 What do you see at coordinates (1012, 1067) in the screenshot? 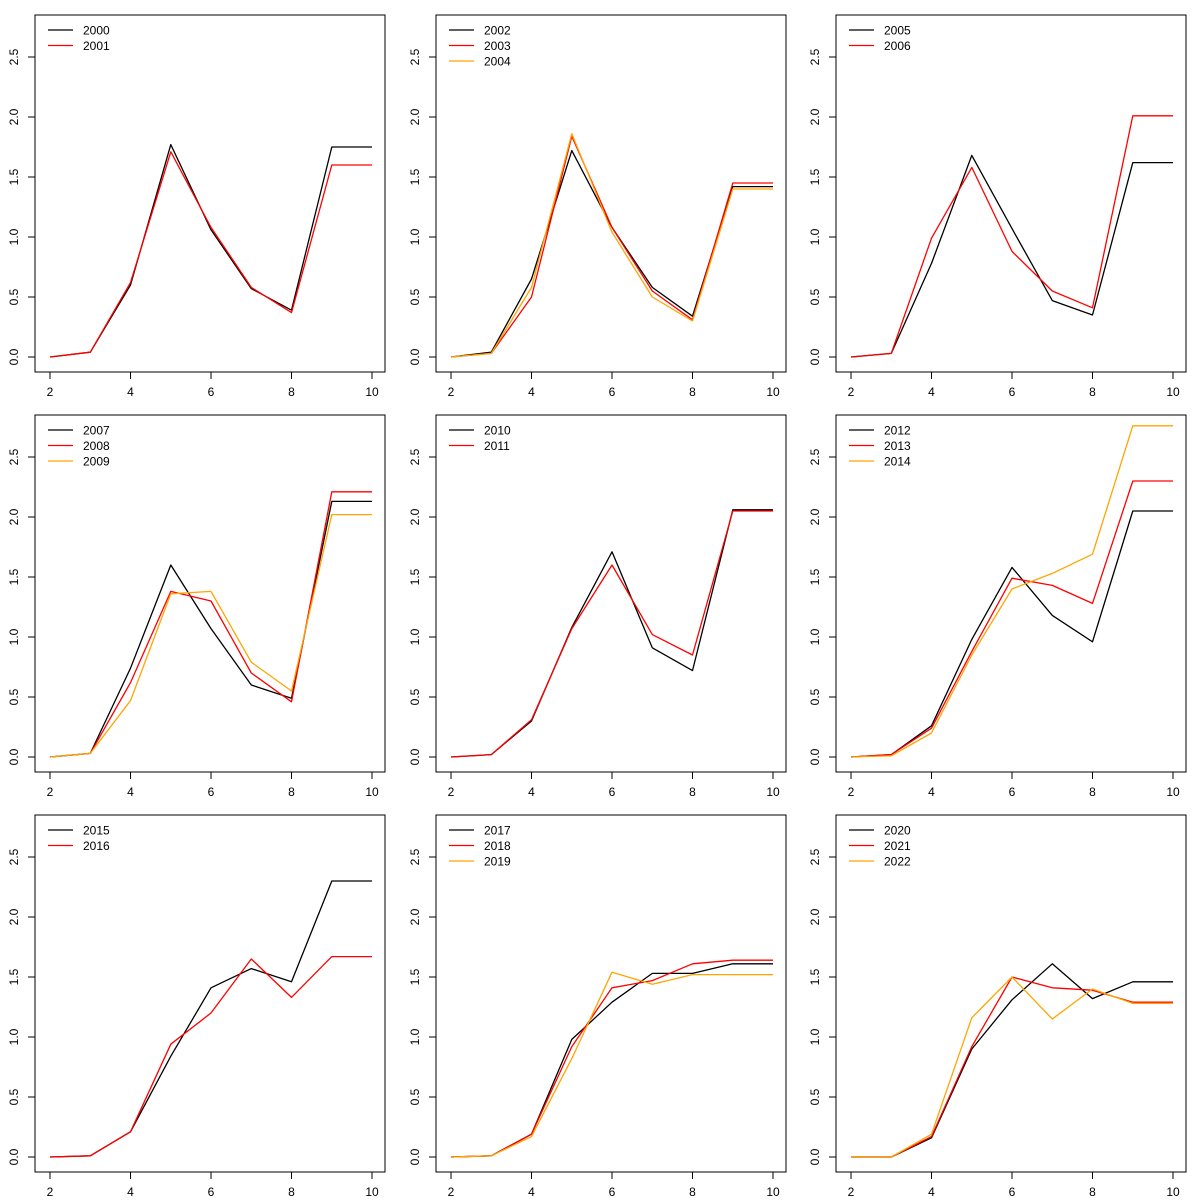
I see `series-line-2022` at bounding box center [1012, 1067].